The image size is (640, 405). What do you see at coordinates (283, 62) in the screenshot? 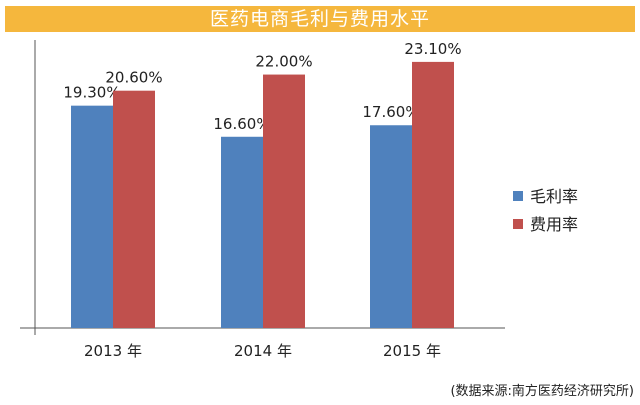
I see `data-label-expense-rate-2: 22.00%` at bounding box center [283, 62].